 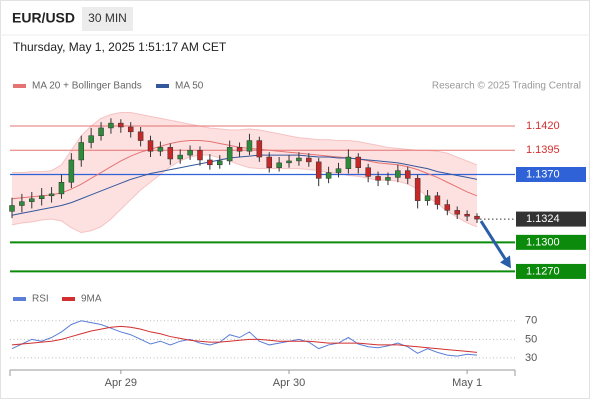 What do you see at coordinates (531, 321) in the screenshot?
I see `rsi-tick-label: 70` at bounding box center [531, 321].